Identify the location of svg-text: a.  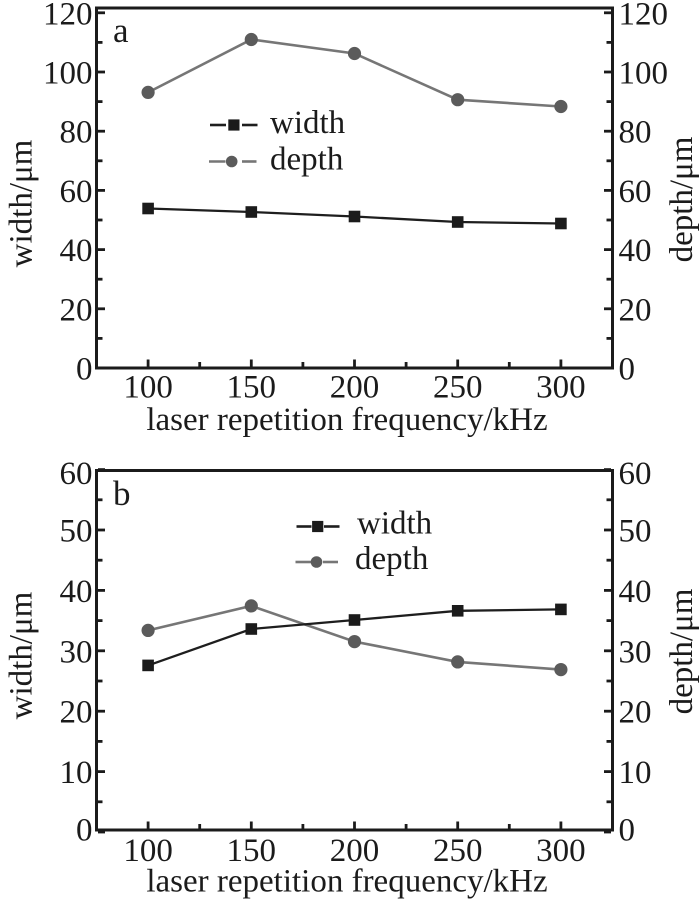
(121, 30).